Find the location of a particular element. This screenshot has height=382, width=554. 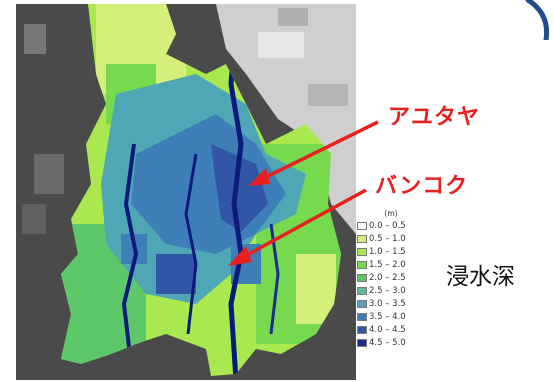

legend-item: 1.5 – 2.0 is located at coordinates (387, 264).